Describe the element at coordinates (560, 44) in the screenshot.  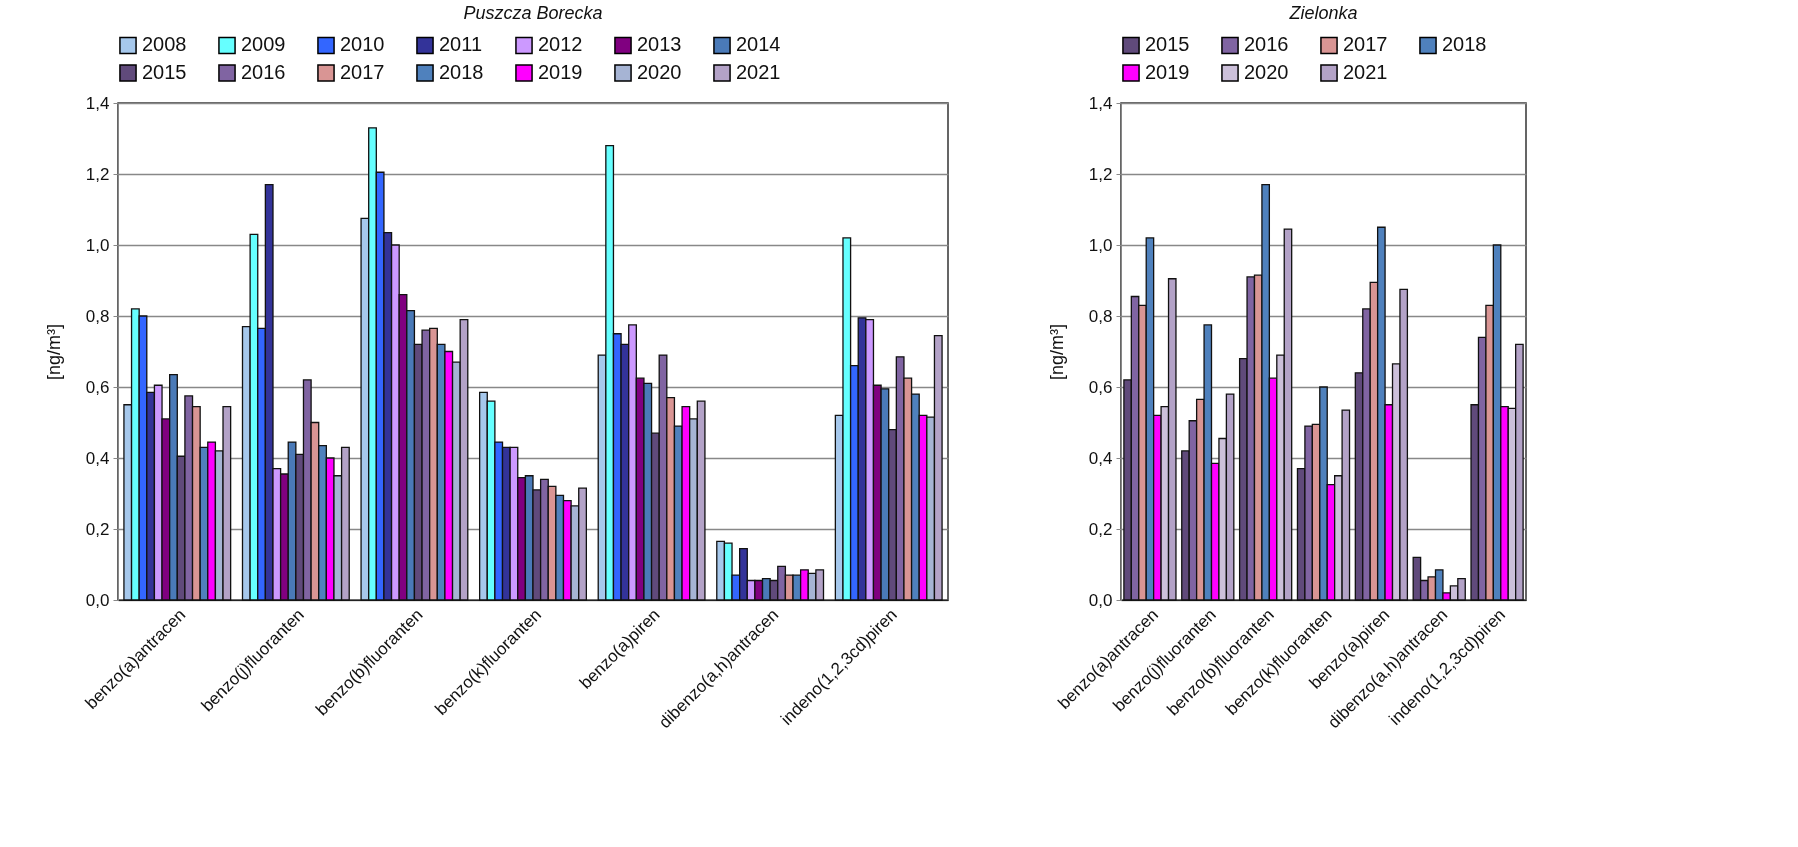
I see `legend-label: 2012` at that location.